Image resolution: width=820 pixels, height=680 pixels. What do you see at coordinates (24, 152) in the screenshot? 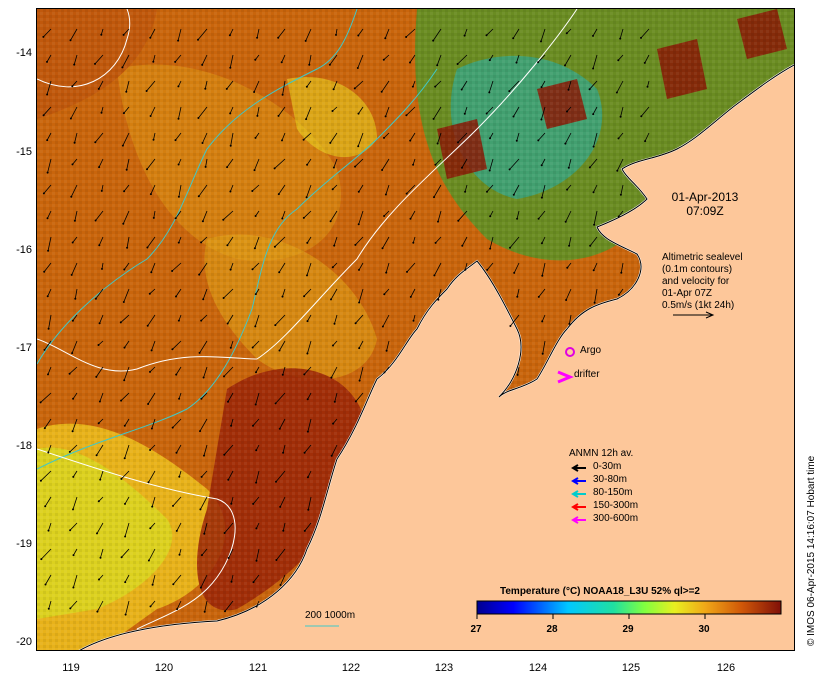
I see `lat-label: -15` at bounding box center [24, 152].